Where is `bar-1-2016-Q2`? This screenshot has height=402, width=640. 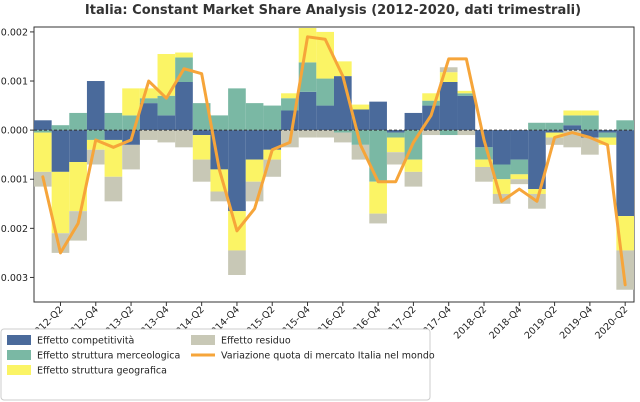
bar-1-2016-Q2 is located at coordinates (343, 131).